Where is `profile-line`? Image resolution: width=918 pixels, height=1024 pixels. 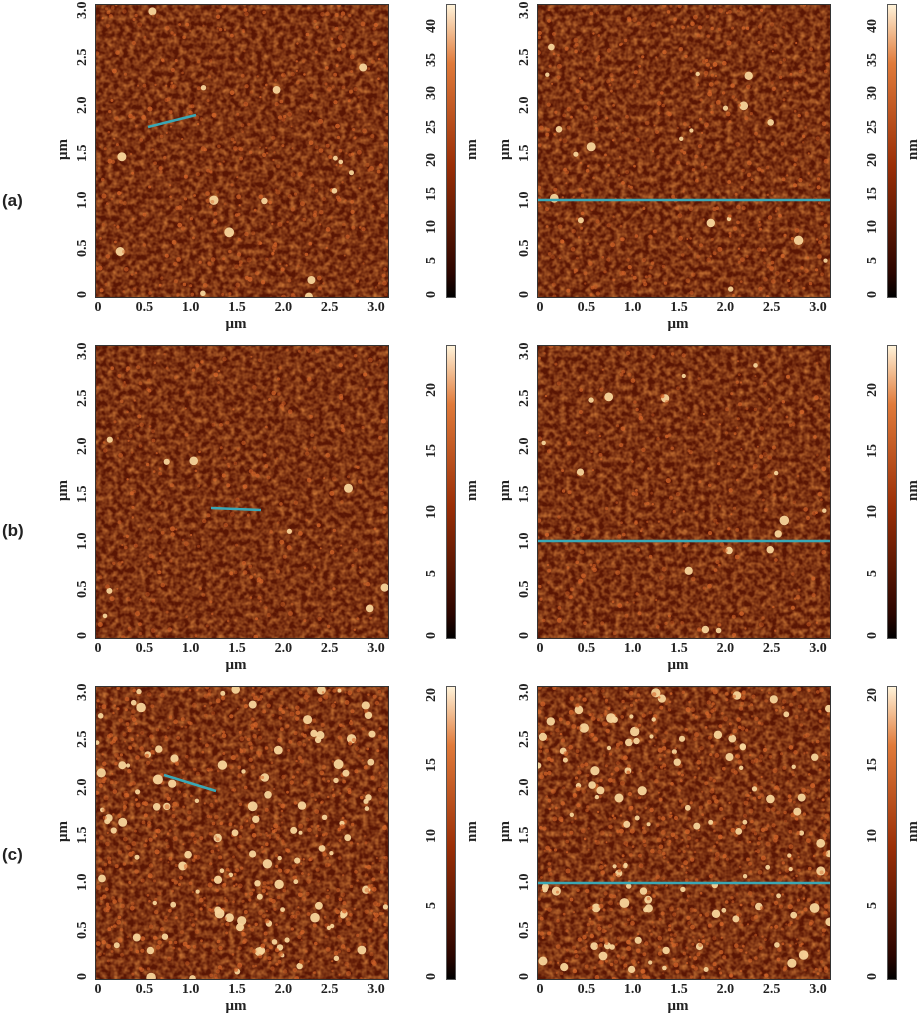 profile-line is located at coordinates (236, 509).